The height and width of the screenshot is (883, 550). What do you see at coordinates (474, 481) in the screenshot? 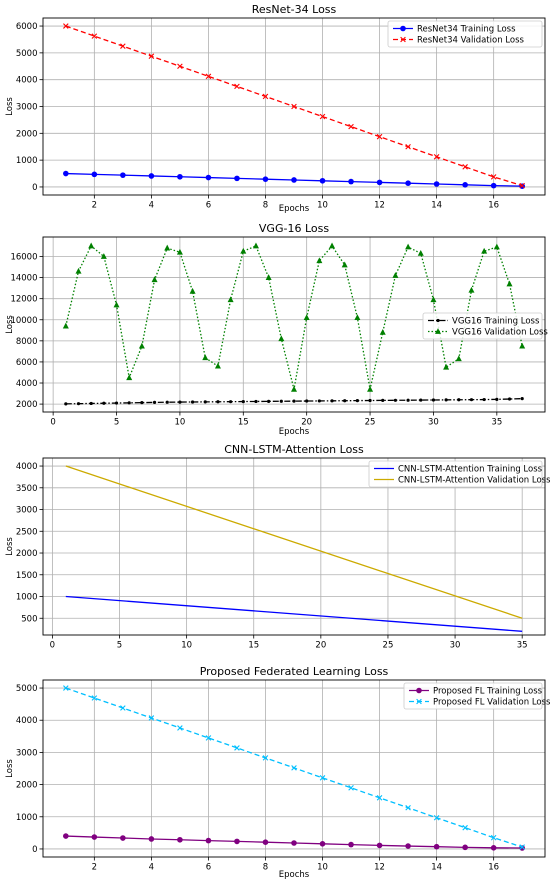
I see `legend-label: CNN-LSTM-Attention Validation Loss` at bounding box center [474, 481].